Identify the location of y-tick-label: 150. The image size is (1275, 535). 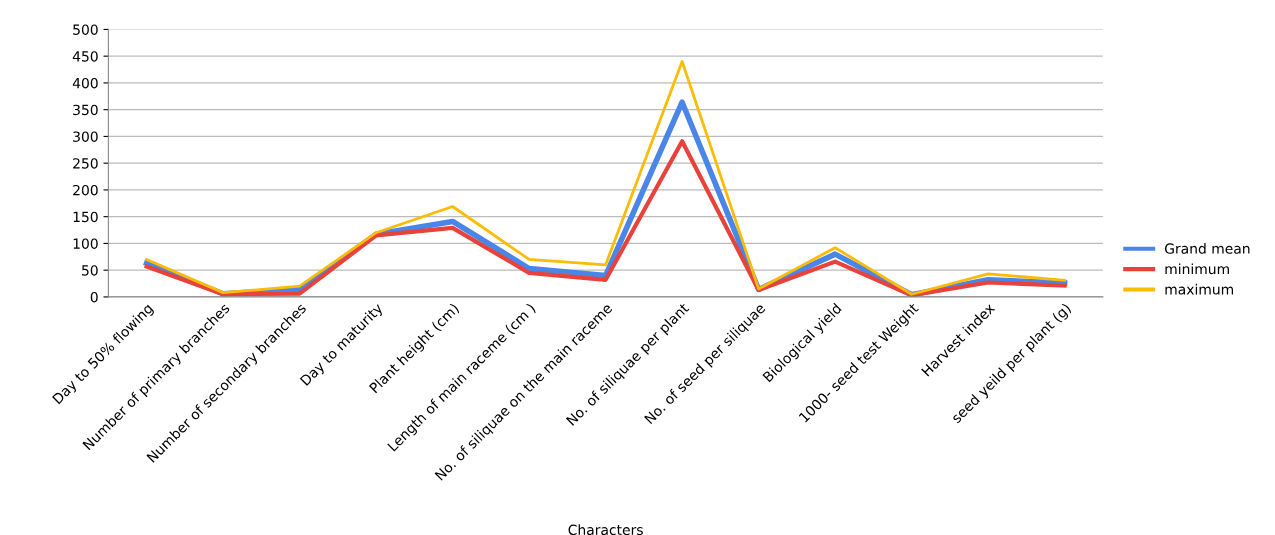
(85, 217).